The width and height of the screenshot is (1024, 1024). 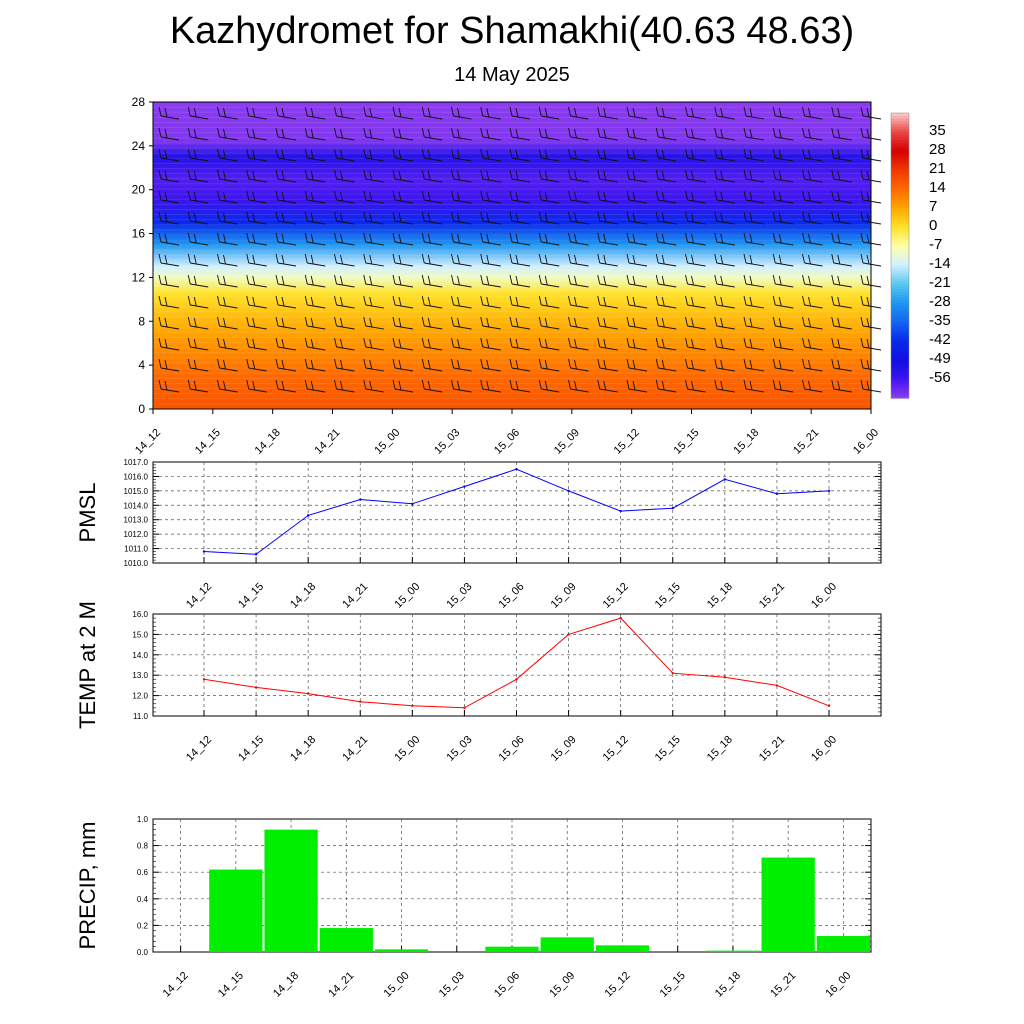 What do you see at coordinates (136, 476) in the screenshot?
I see `y-tick-label: 1016.0` at bounding box center [136, 476].